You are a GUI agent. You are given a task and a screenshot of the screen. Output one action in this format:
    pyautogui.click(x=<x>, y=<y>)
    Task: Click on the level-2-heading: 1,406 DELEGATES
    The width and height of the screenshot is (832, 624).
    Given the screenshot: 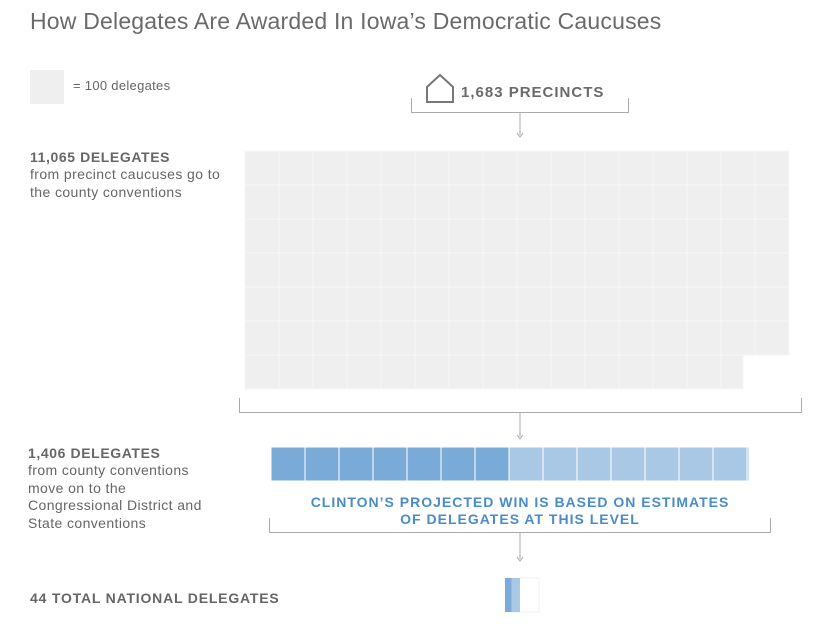 What is the action you would take?
    pyautogui.click(x=94, y=453)
    